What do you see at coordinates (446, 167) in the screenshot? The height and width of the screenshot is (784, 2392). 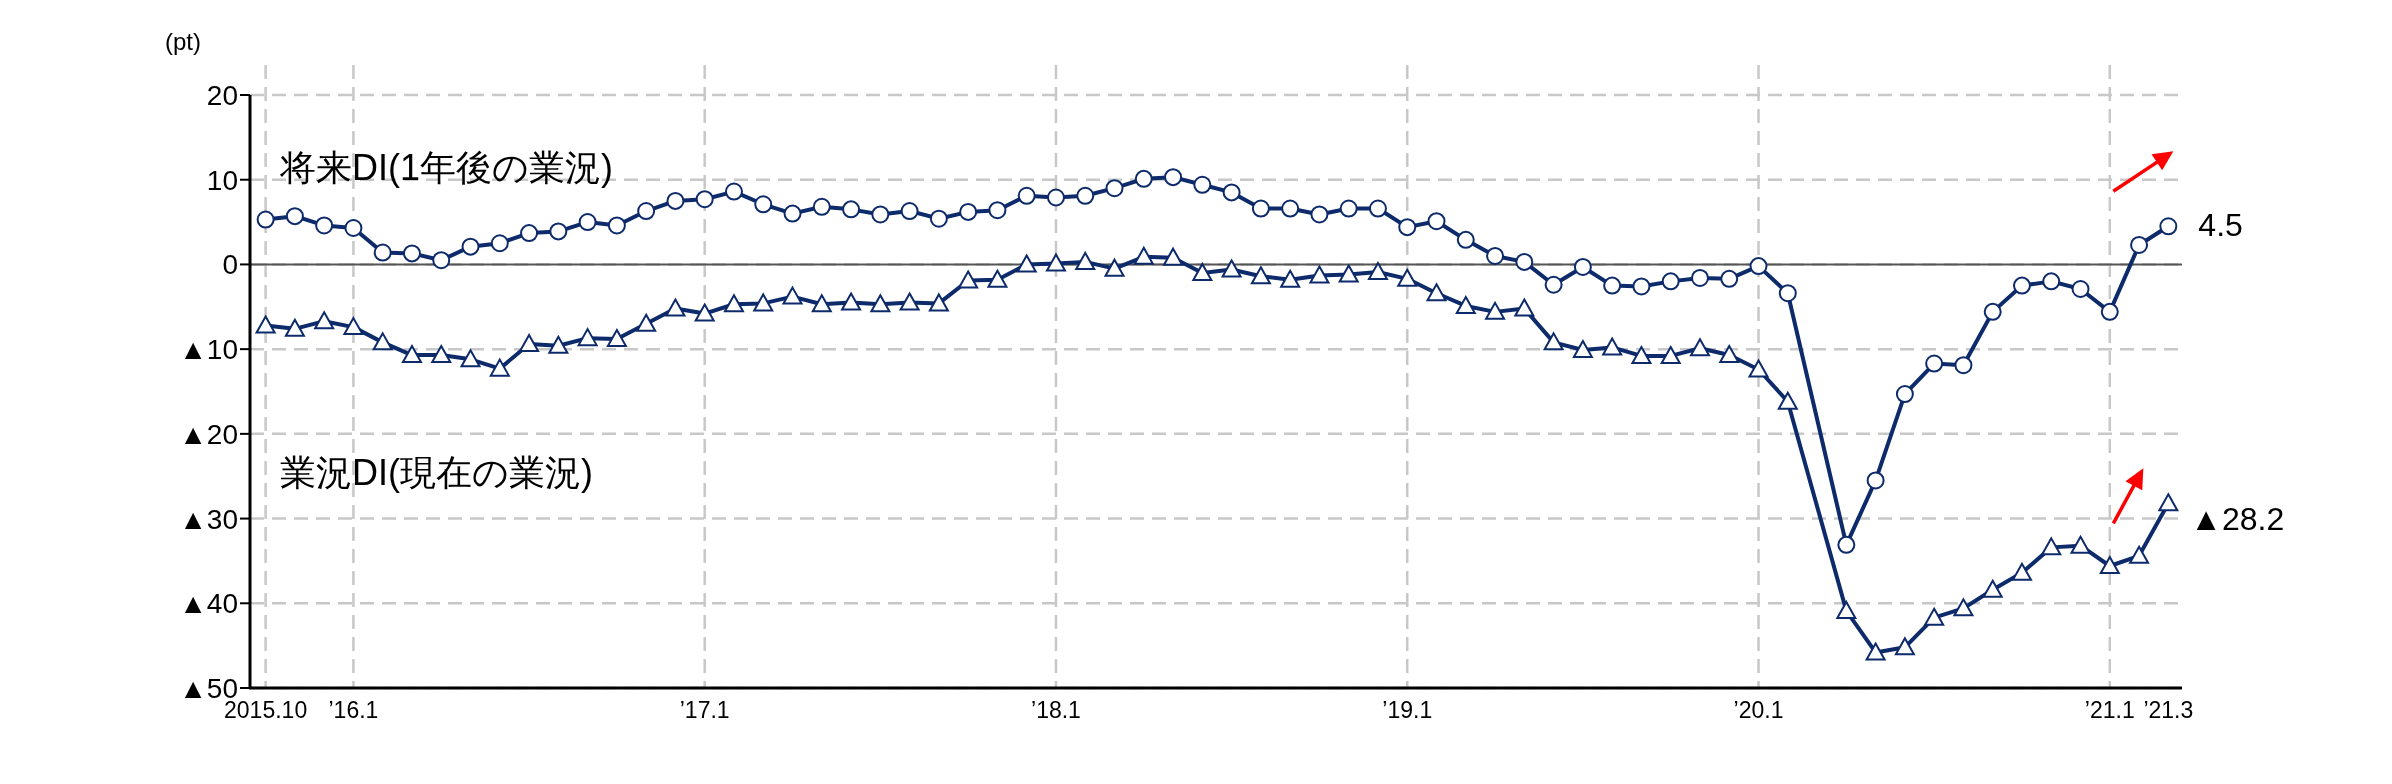 I see `series-label: 将来DI(1年後の業況)` at bounding box center [446, 167].